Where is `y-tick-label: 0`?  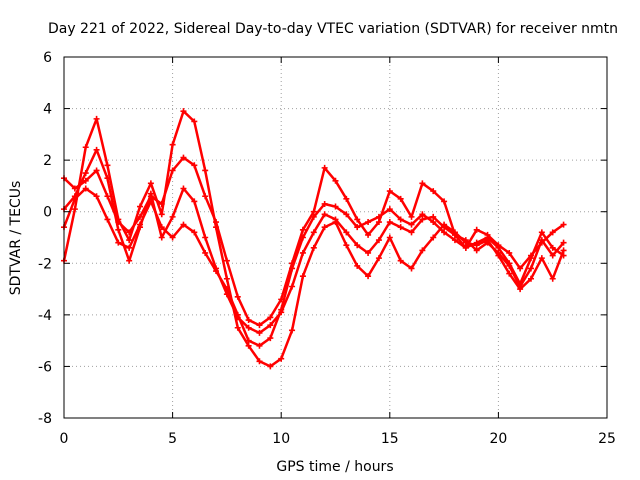 y-tick-label: 0 is located at coordinates (47, 213).